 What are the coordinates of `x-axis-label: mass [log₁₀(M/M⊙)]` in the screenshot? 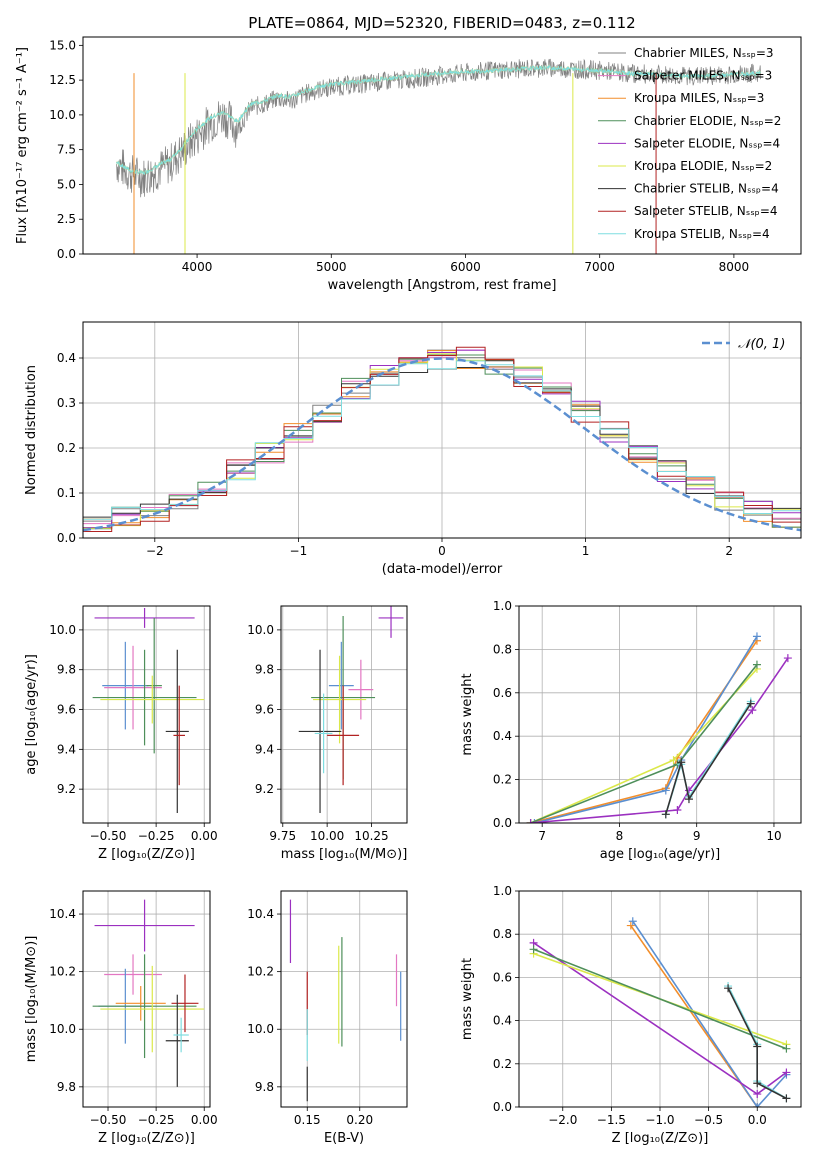 It's located at (344, 854).